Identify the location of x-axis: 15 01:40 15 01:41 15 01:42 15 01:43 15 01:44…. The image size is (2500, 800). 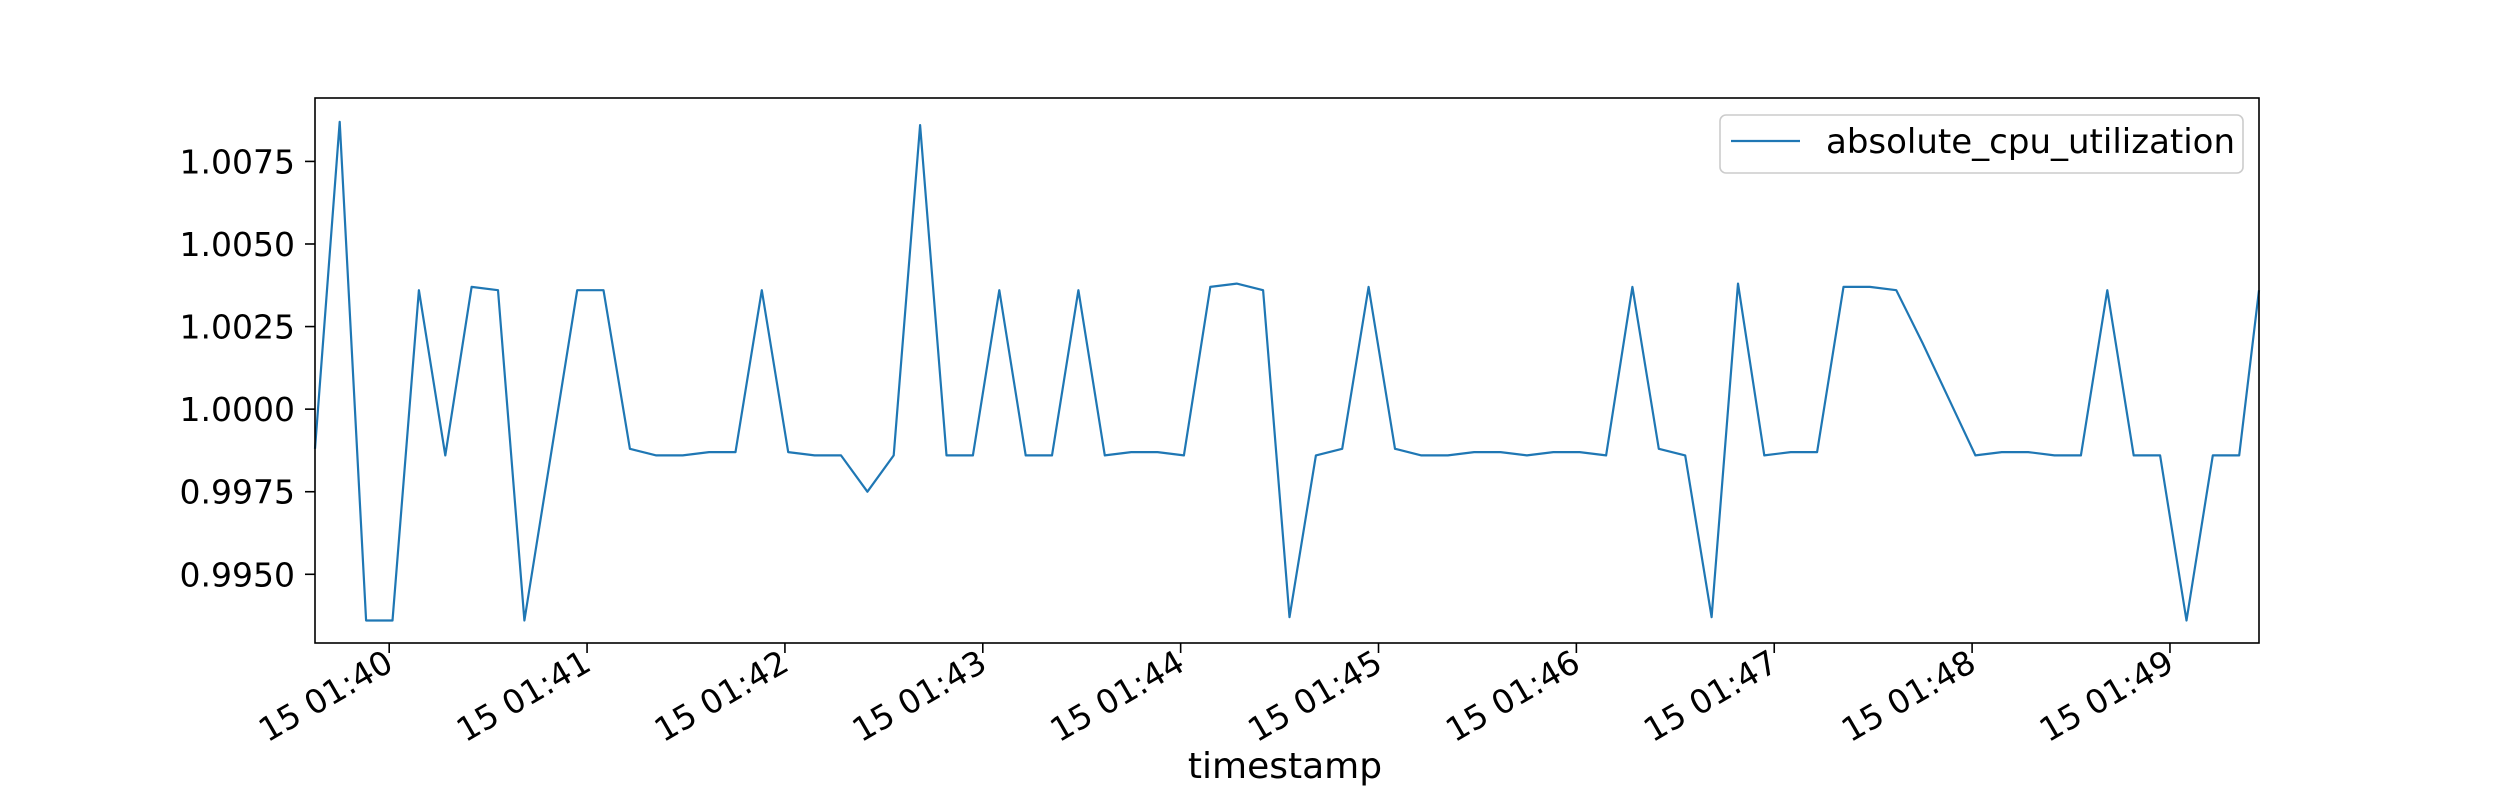
(1216, 696).